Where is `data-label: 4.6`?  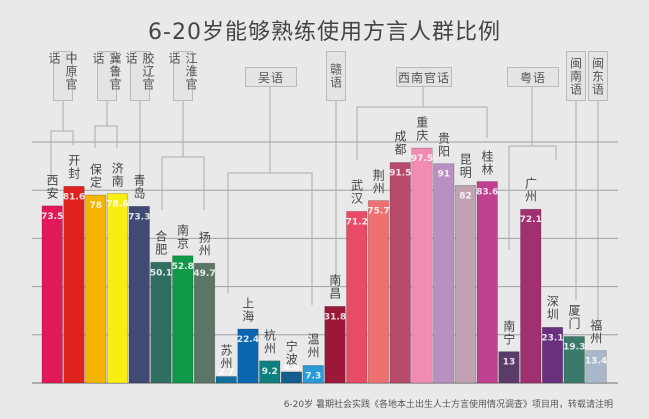
data-label: 4.6 is located at coordinates (292, 368).